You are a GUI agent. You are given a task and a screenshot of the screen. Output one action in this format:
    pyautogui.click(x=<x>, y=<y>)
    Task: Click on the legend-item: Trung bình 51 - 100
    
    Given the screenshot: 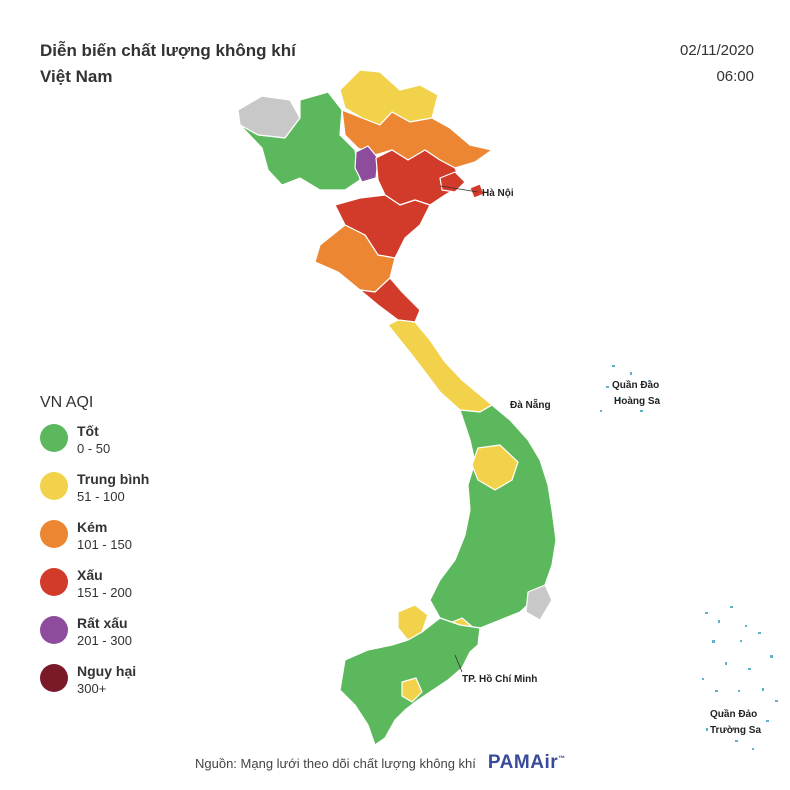 What is the action you would take?
    pyautogui.click(x=94, y=494)
    